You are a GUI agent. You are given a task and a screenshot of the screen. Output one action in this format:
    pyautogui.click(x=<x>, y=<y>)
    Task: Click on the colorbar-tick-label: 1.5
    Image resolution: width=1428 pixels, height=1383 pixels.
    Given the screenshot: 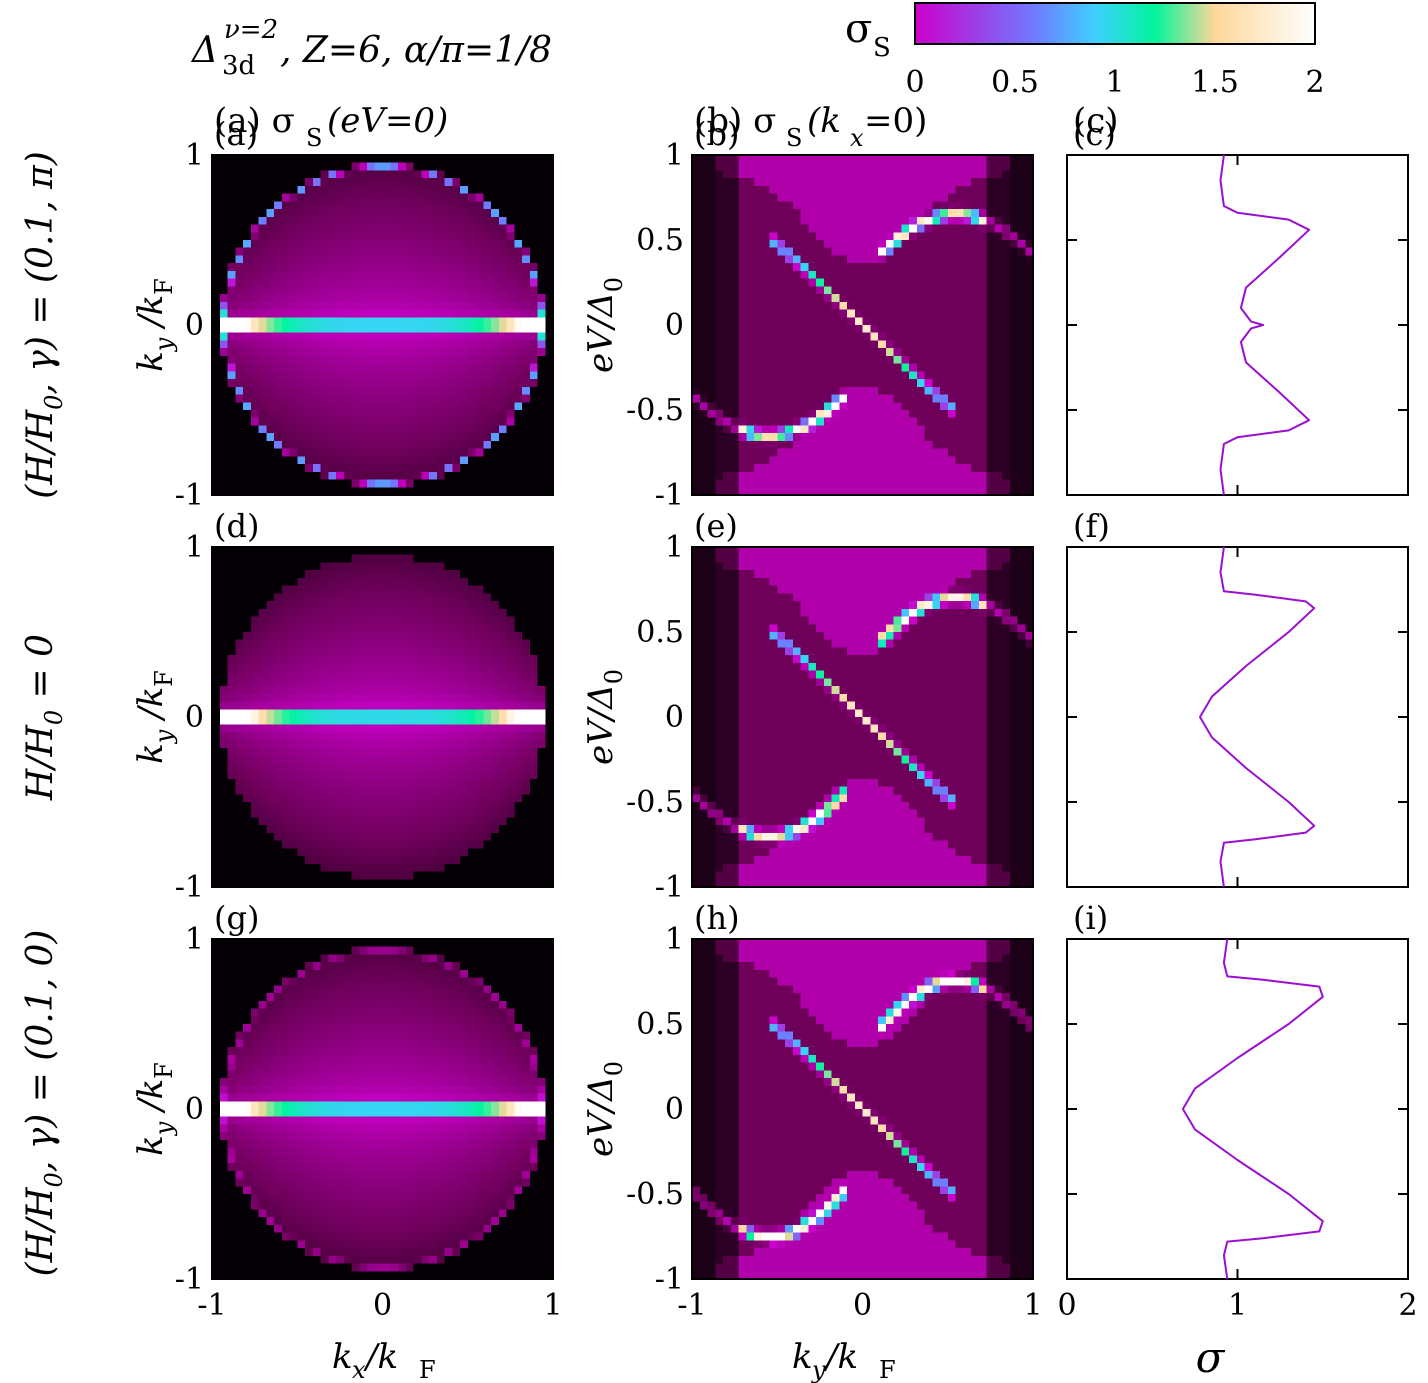 What is the action you would take?
    pyautogui.click(x=1215, y=82)
    